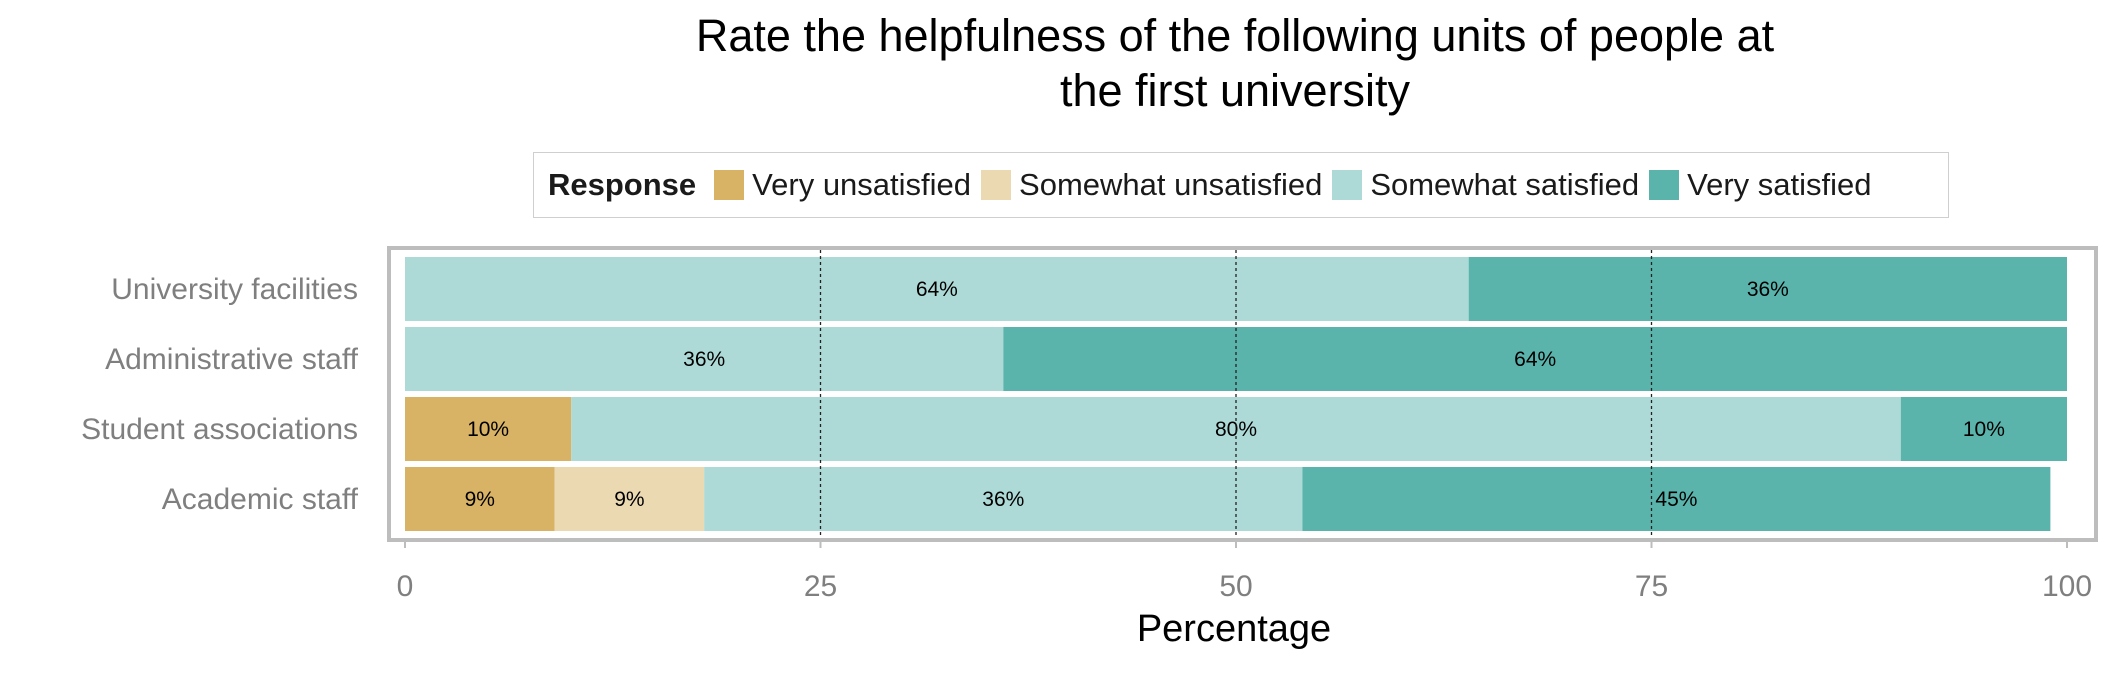 This screenshot has width=2125, height=673. What do you see at coordinates (260, 499) in the screenshot?
I see `category-label: Academic staff` at bounding box center [260, 499].